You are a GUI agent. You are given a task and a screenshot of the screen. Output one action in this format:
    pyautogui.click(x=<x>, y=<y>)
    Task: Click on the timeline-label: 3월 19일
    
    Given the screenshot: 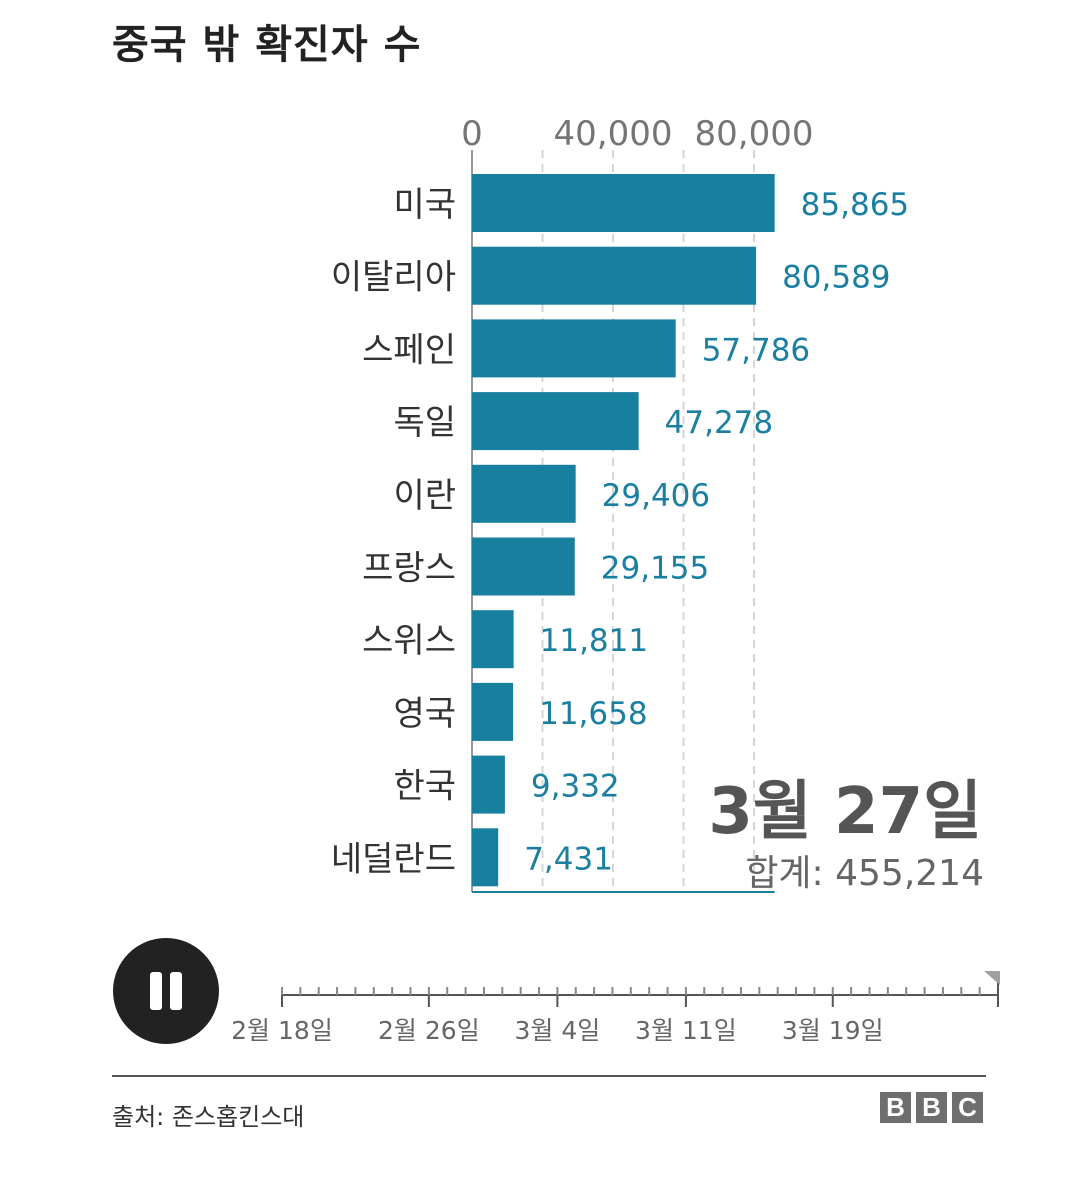 What is the action you would take?
    pyautogui.click(x=833, y=1030)
    